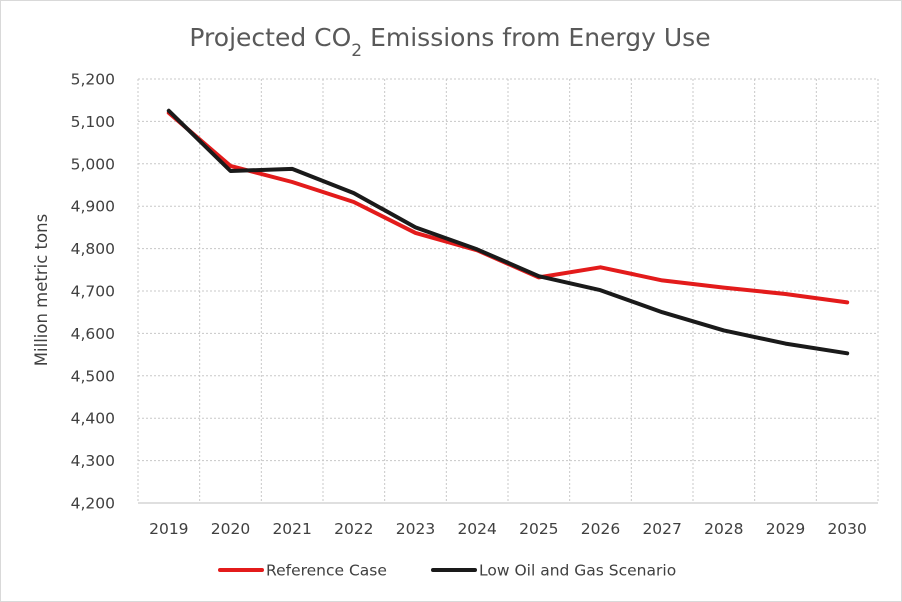 The width and height of the screenshot is (902, 602). Describe the element at coordinates (93, 376) in the screenshot. I see `y-tick-label: 4,500` at that location.